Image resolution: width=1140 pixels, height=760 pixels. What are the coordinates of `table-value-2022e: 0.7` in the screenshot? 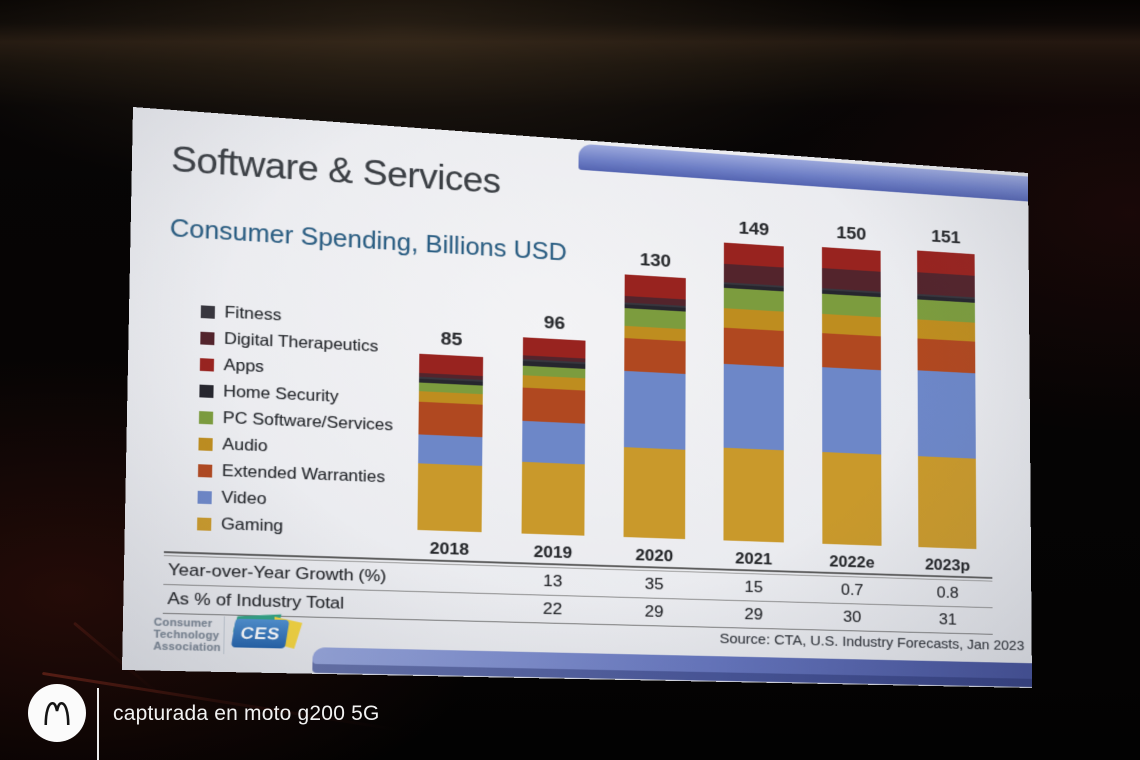 It's located at (852, 589).